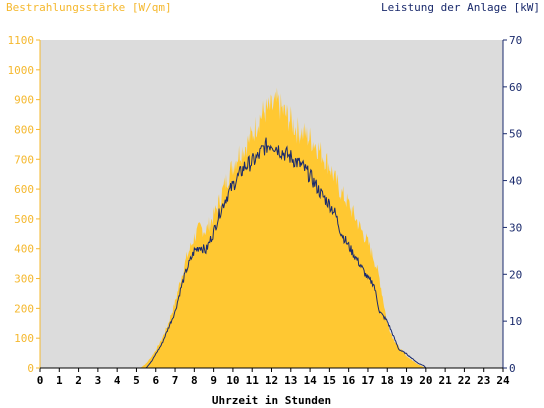 The height and width of the screenshot is (408, 544). I want to click on right-tick-label: 10, so click(515, 321).